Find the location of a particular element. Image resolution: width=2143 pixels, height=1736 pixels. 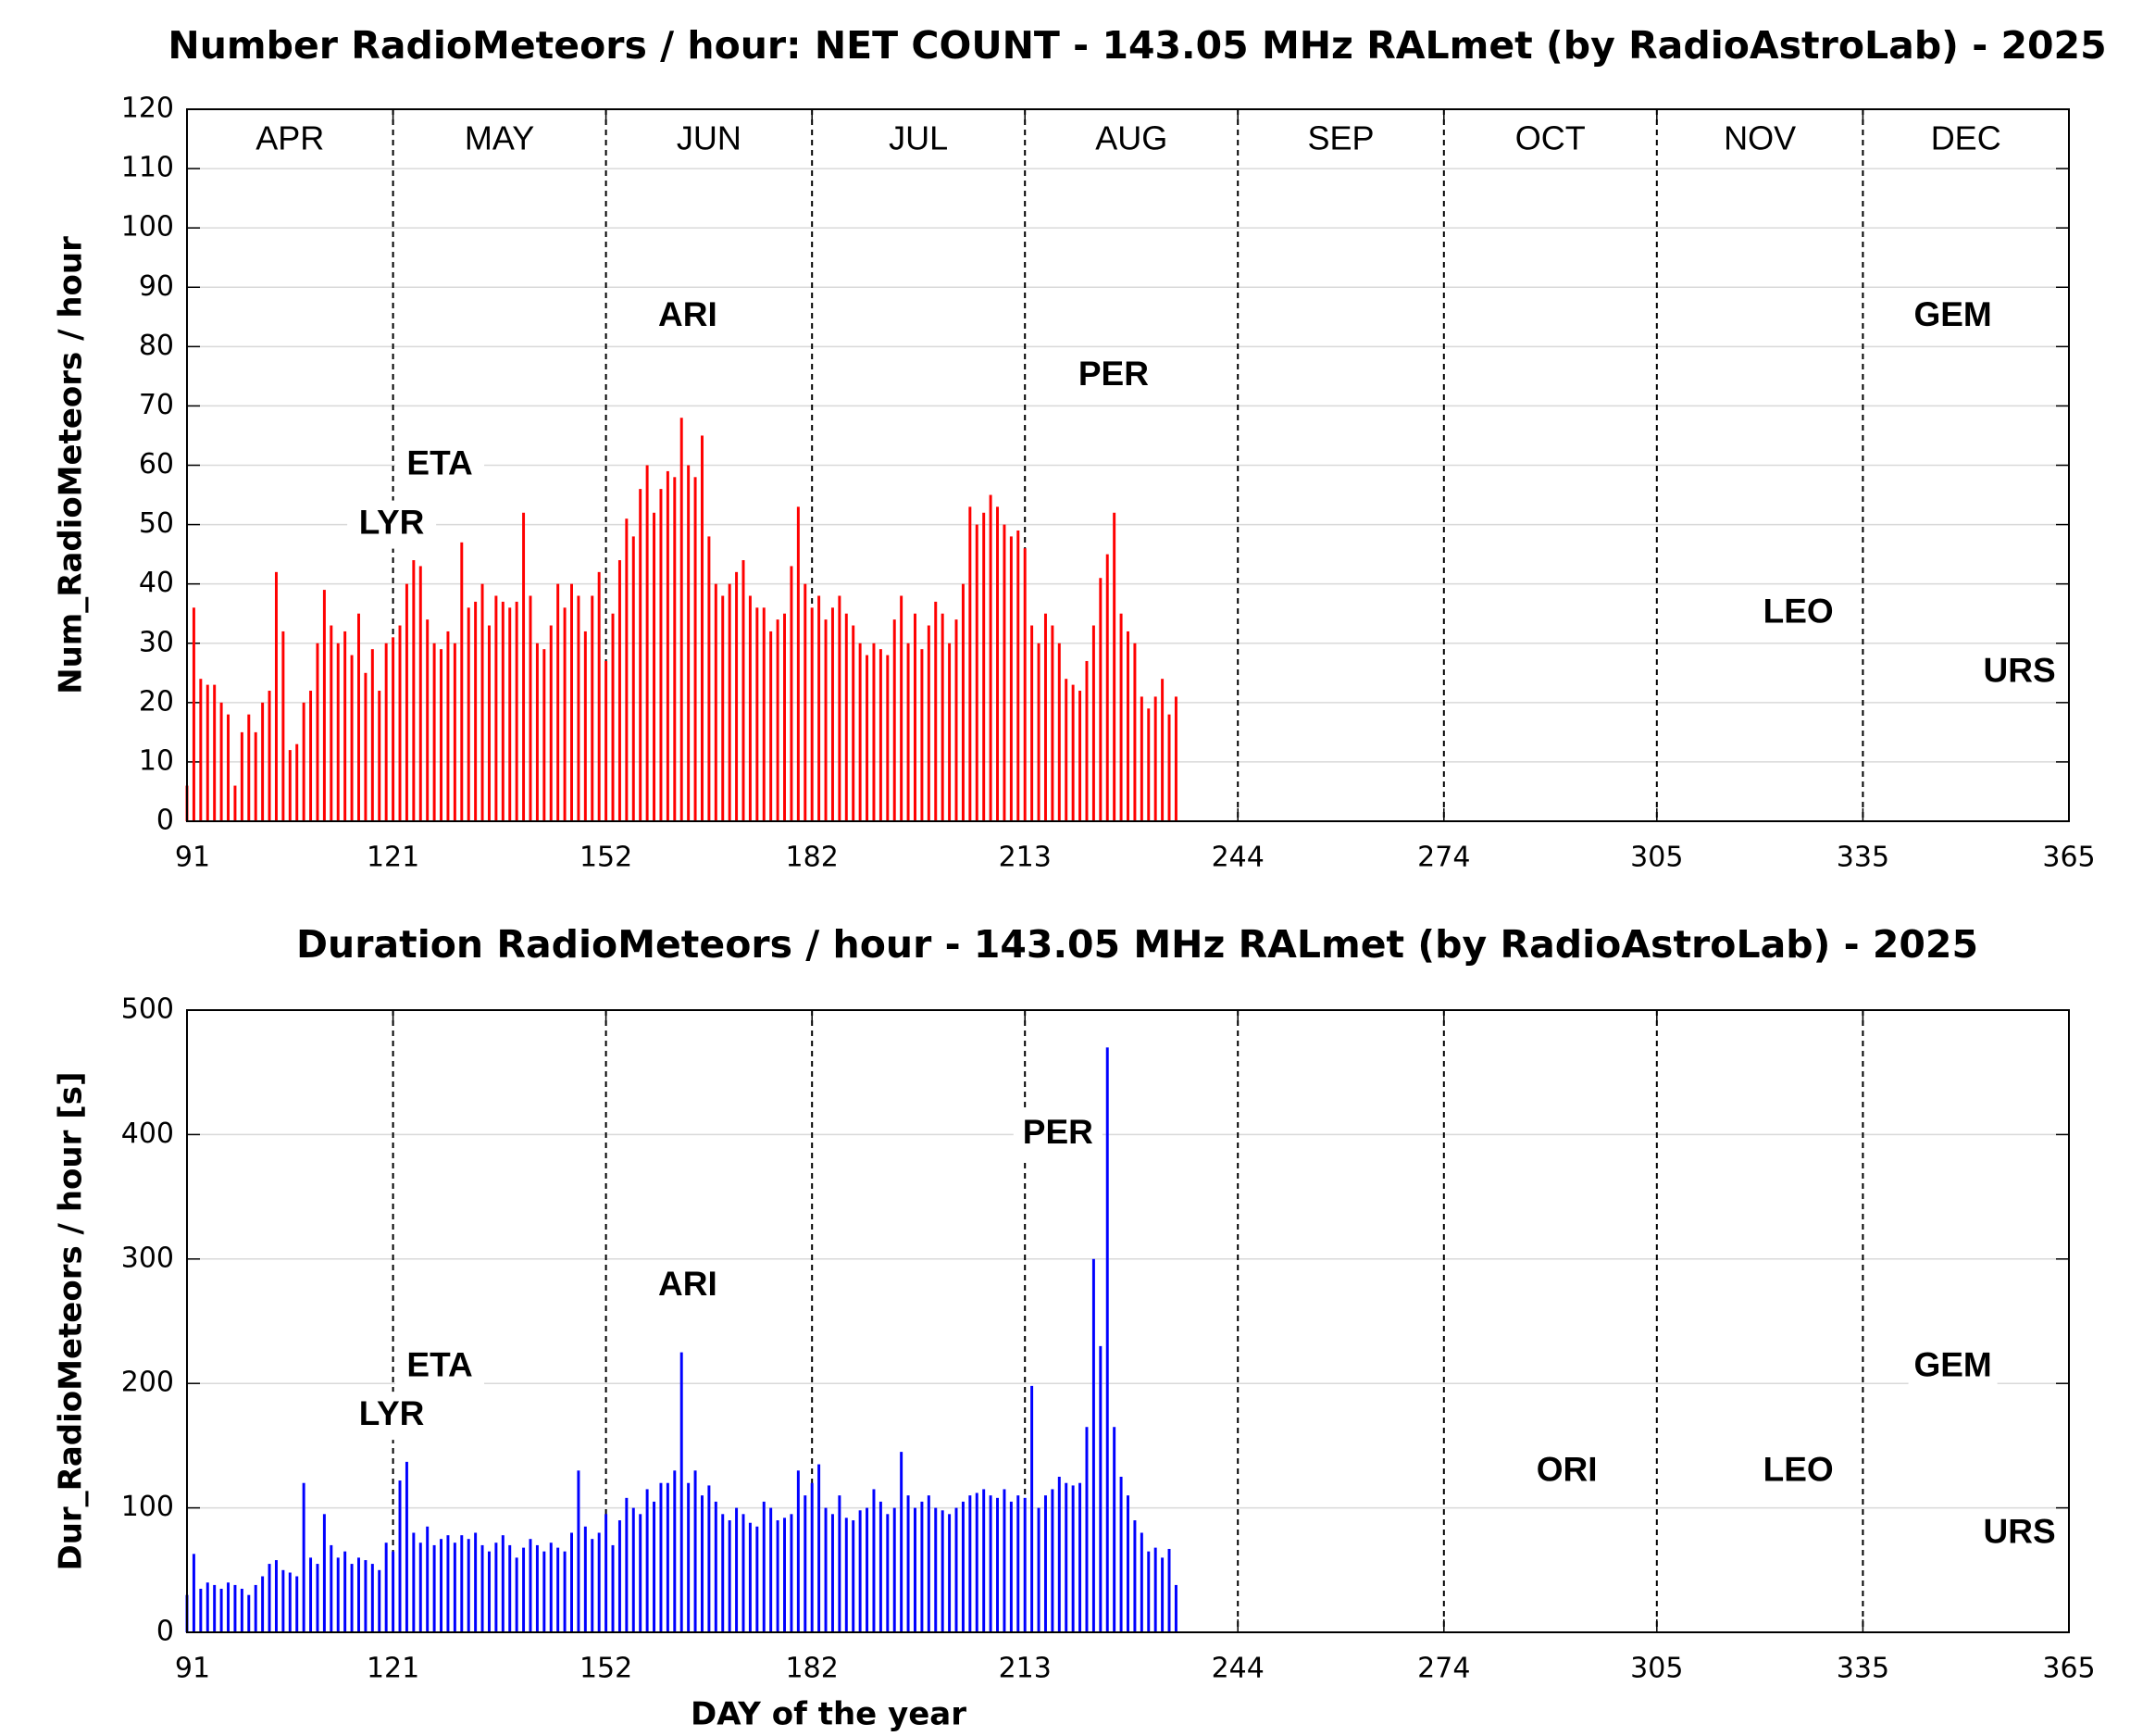

y-tick-label: 110 is located at coordinates (147, 168).